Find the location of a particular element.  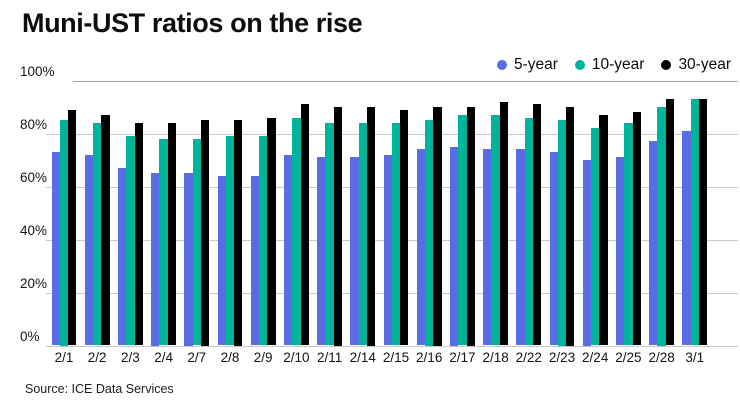

bar-30-year-3/1 is located at coordinates (703, 222).